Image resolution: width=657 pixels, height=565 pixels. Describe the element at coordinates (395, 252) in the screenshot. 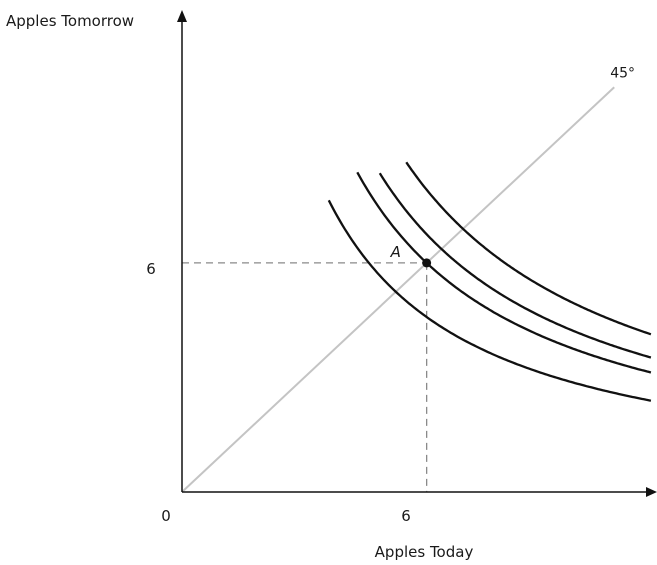

I see `point-a-label: A` at that location.